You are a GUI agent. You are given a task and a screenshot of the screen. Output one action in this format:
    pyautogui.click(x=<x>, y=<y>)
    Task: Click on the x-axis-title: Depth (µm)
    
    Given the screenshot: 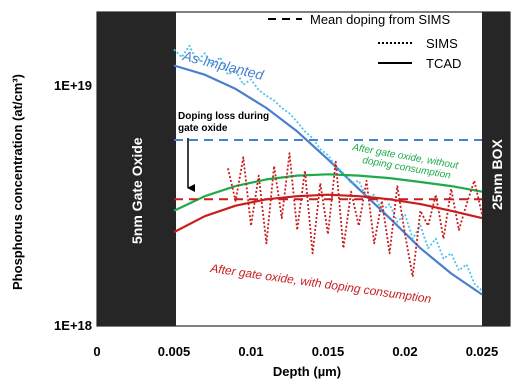 What is the action you would take?
    pyautogui.click(x=307, y=371)
    